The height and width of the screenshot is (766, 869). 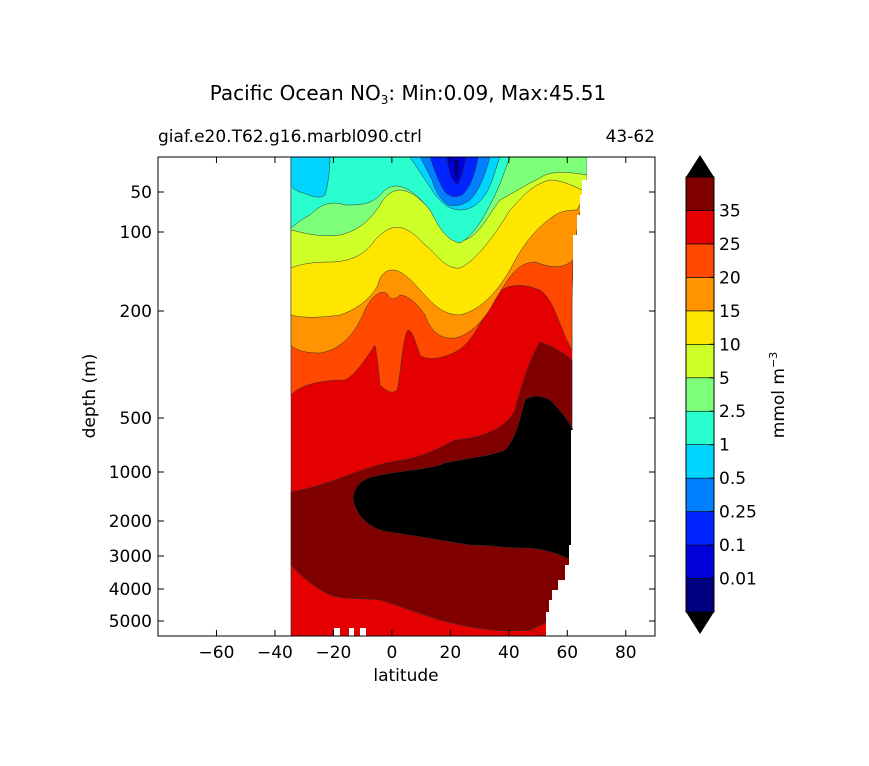 I want to click on colorbar-tick-label: 0.01, so click(x=738, y=580).